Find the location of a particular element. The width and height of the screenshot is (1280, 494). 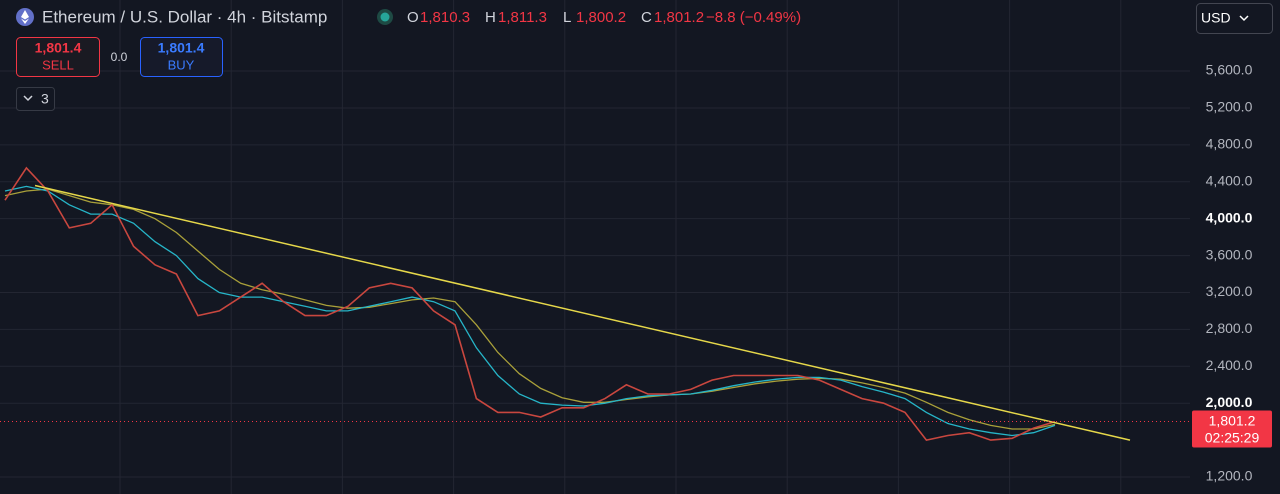

eth-glyph is located at coordinates (25, 17).